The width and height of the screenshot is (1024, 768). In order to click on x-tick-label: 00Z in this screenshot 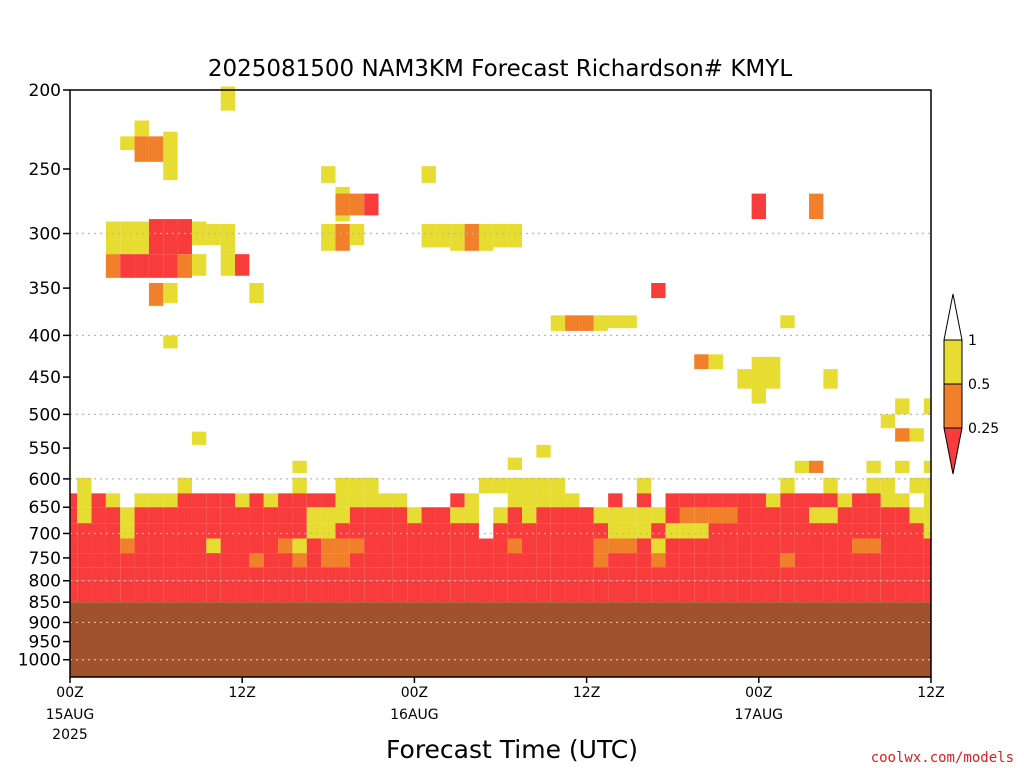, I will do `click(758, 693)`.